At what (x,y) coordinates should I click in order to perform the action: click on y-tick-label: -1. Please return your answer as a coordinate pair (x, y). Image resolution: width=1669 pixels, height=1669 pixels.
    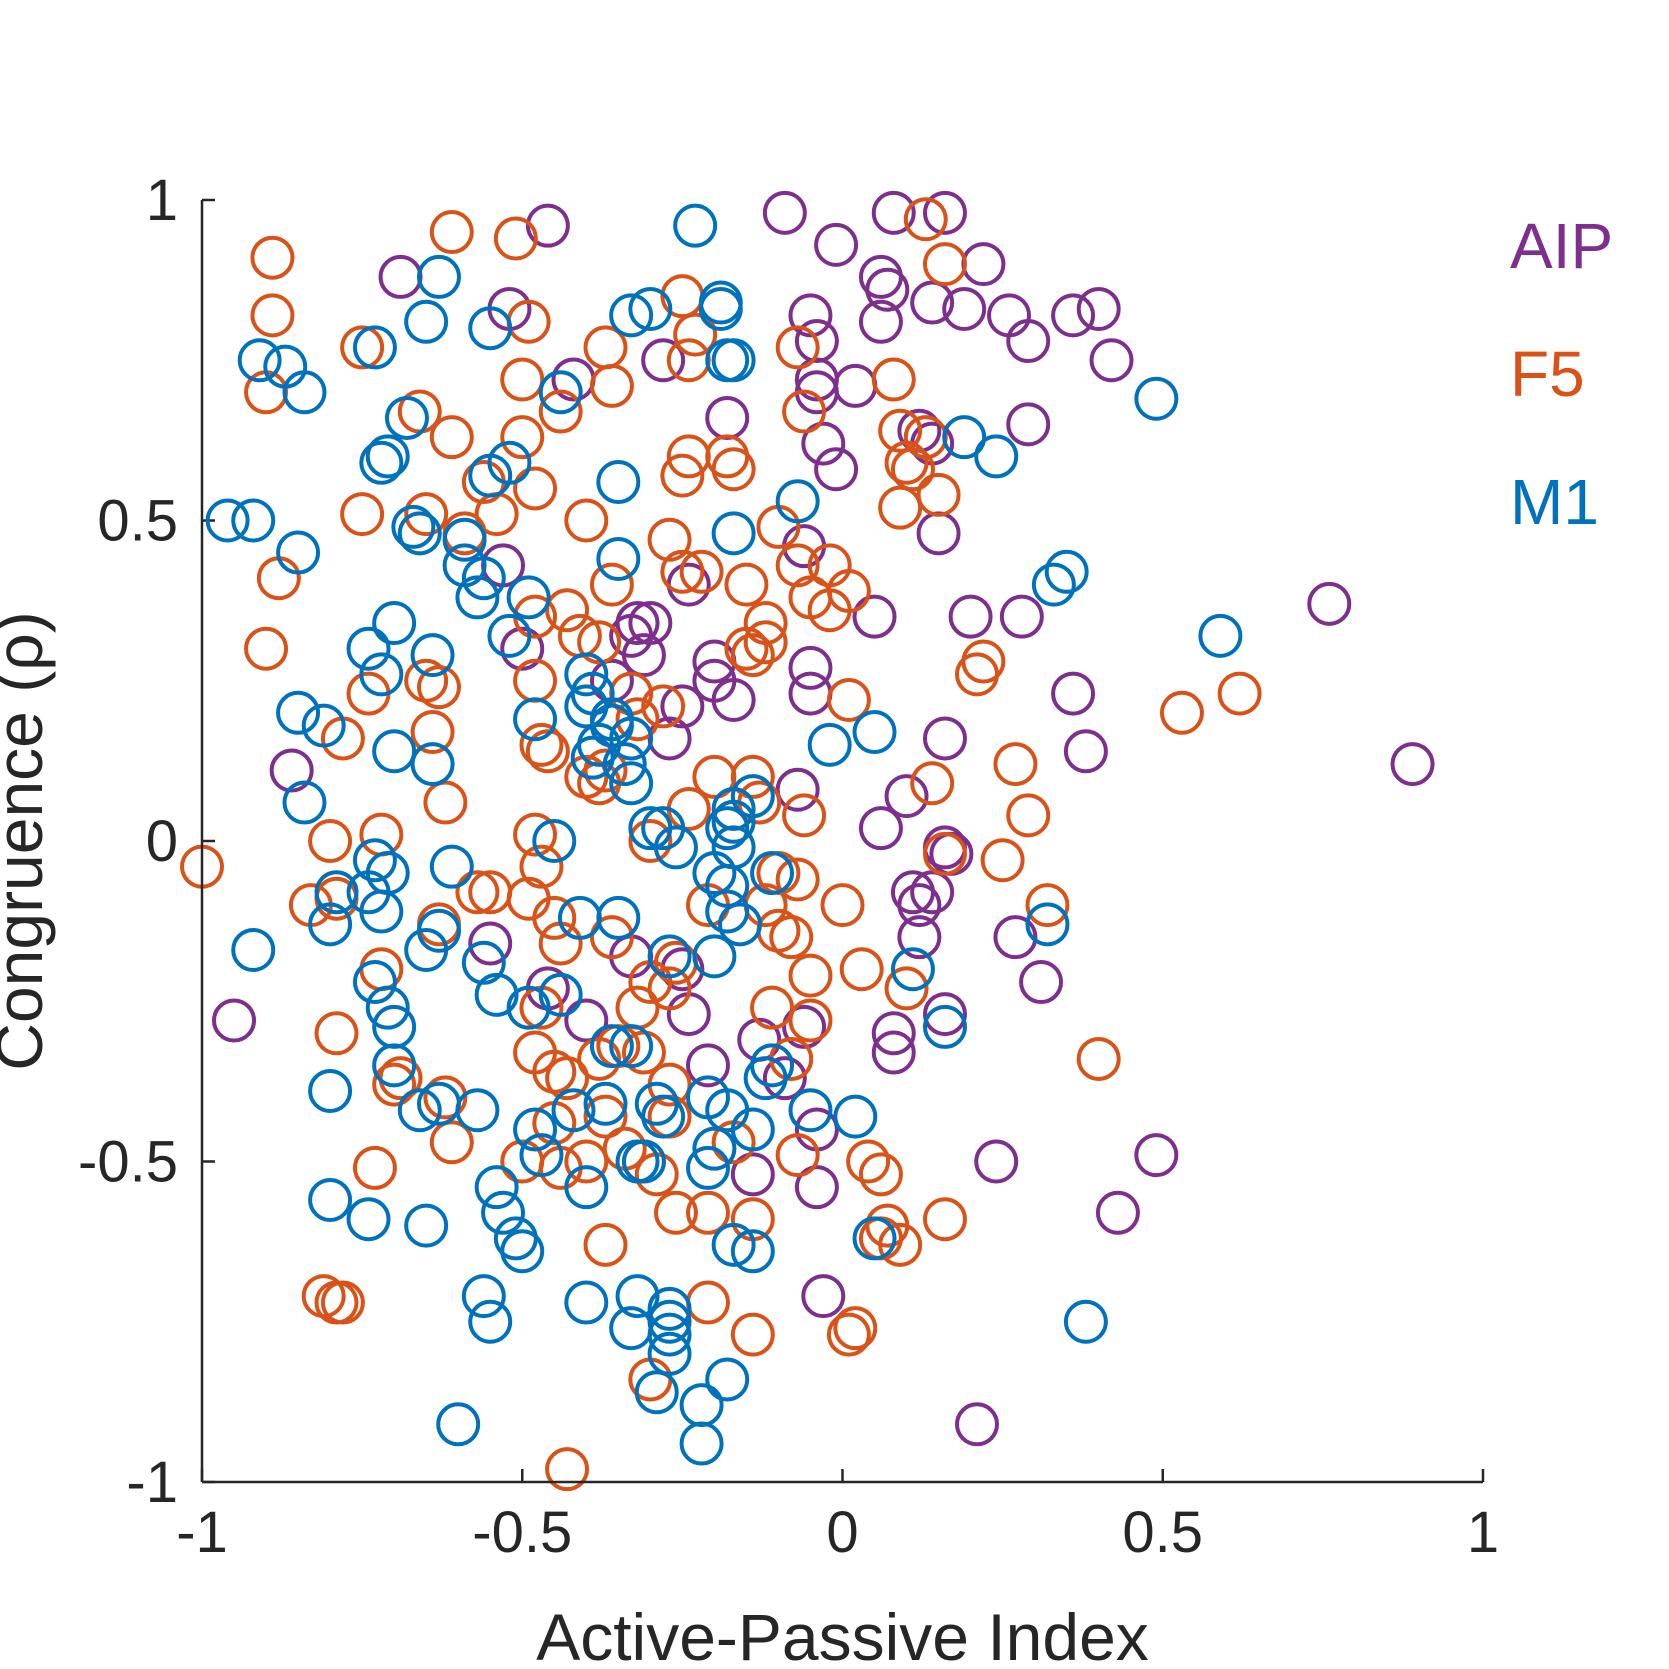
    Looking at the image, I should click on (152, 1482).